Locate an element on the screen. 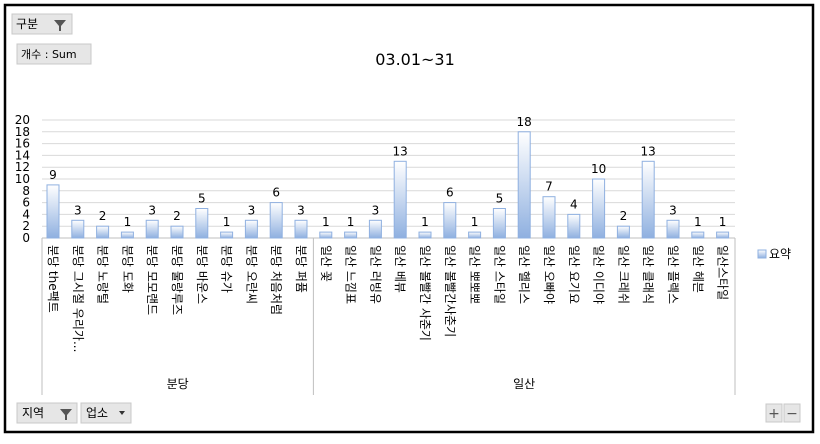  collapse-label: − is located at coordinates (792, 414).